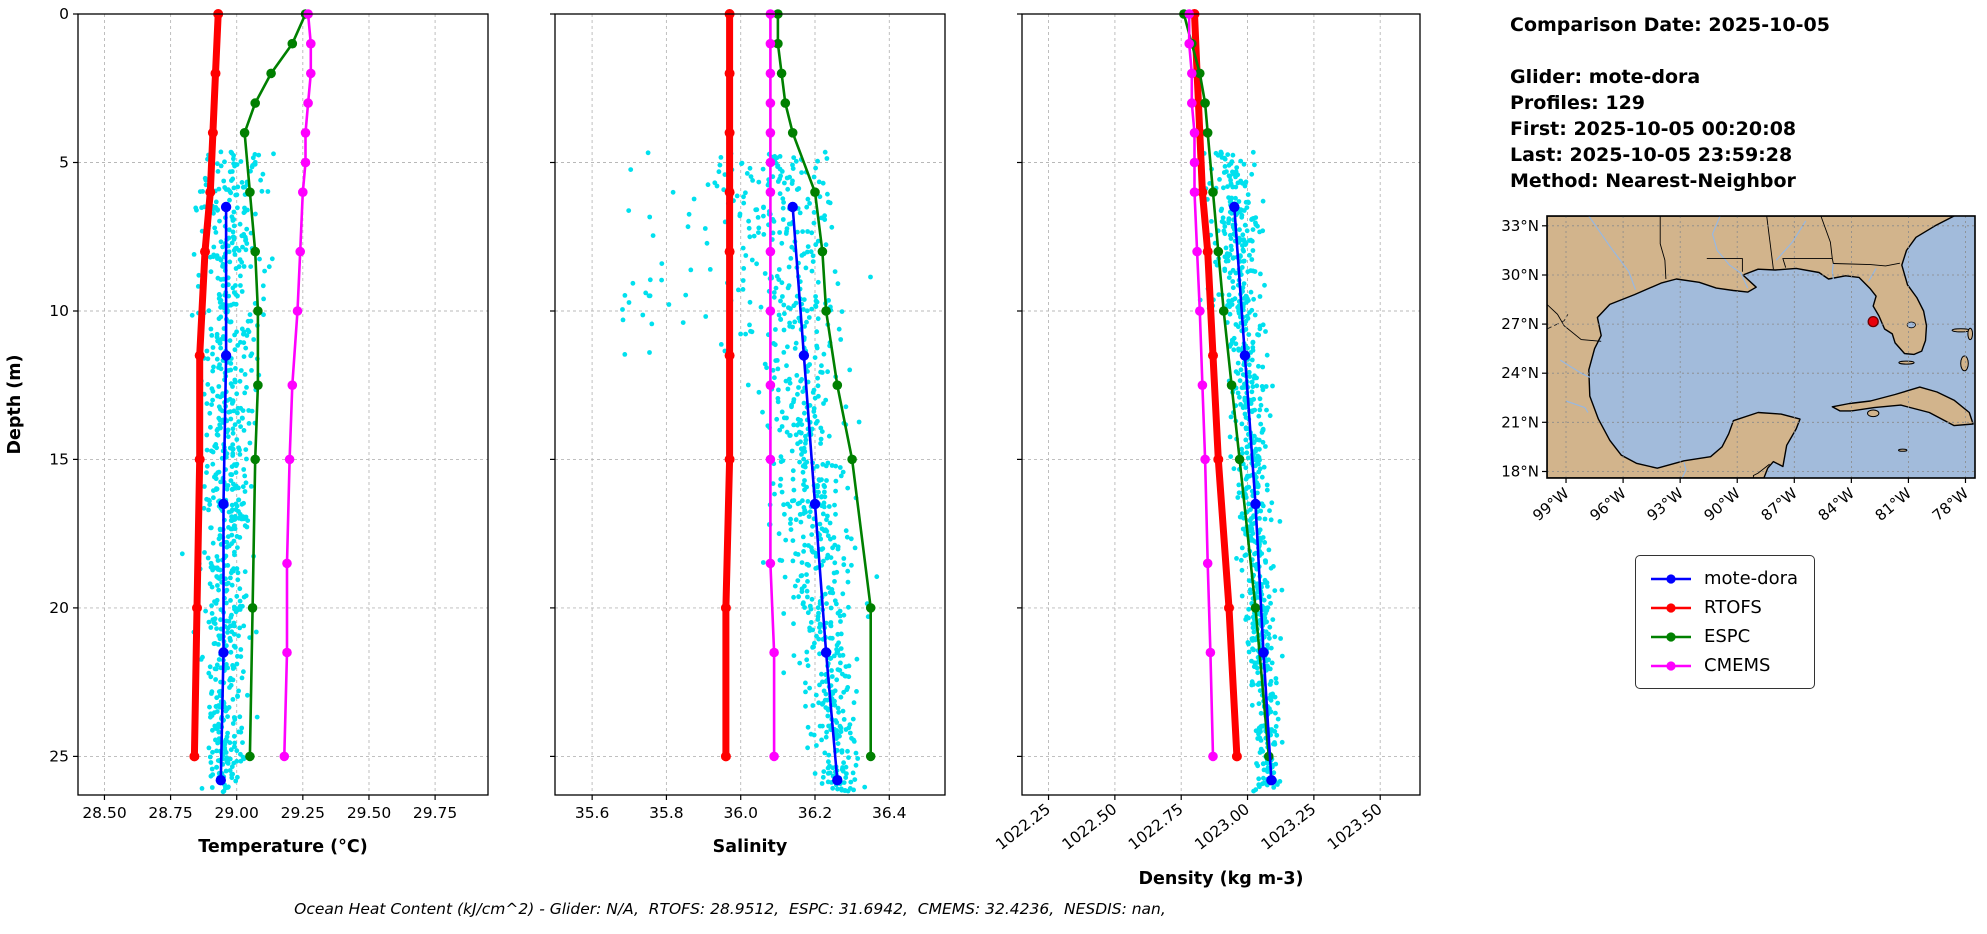 This screenshot has height=934, width=1987. What do you see at coordinates (269, 808) in the screenshot?
I see `x-tick-labels: 28.50 28.75 29.00 29.25 29.50 29.75` at bounding box center [269, 808].